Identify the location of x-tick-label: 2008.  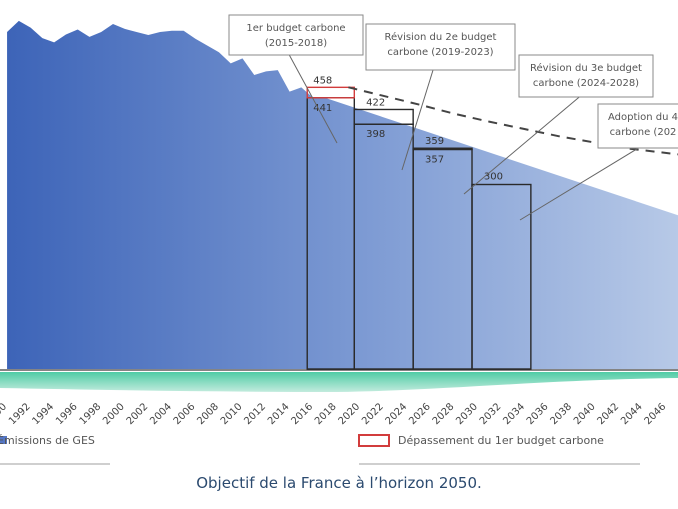
(208, 414).